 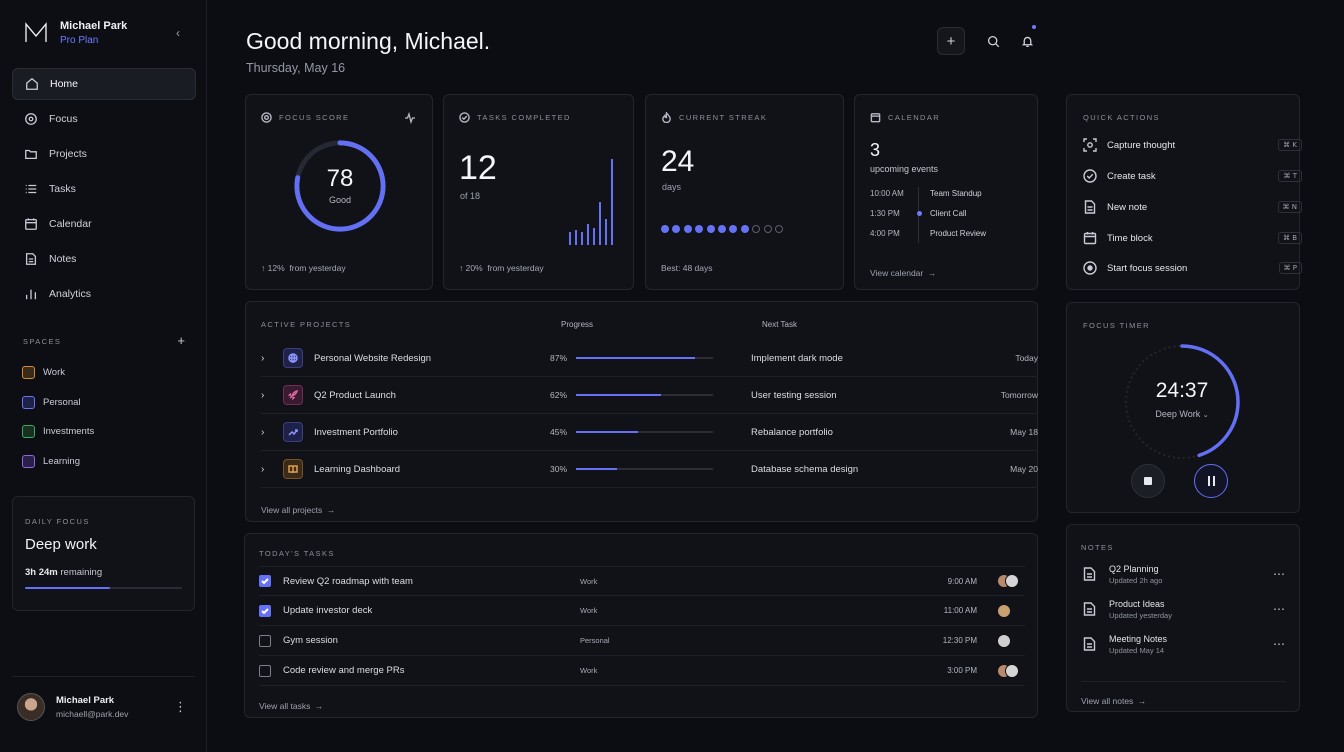 I want to click on search-button, so click(x=993, y=41).